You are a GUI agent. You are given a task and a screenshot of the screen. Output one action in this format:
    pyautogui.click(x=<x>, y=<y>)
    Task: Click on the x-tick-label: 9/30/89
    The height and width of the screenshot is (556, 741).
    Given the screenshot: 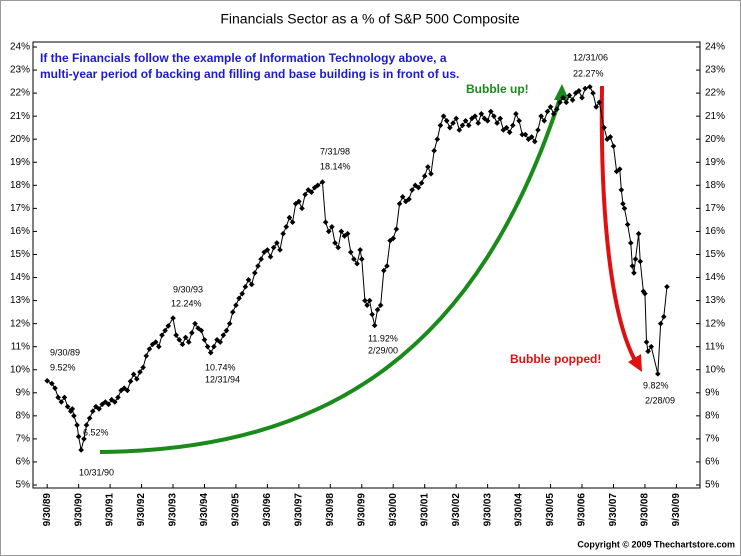 What is the action you would take?
    pyautogui.click(x=47, y=510)
    